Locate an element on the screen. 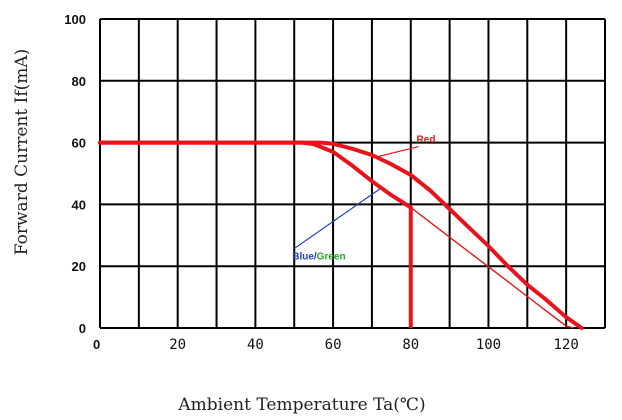 Image resolution: width=622 pixels, height=420 pixels. x-tick-label: 60 is located at coordinates (333, 345).